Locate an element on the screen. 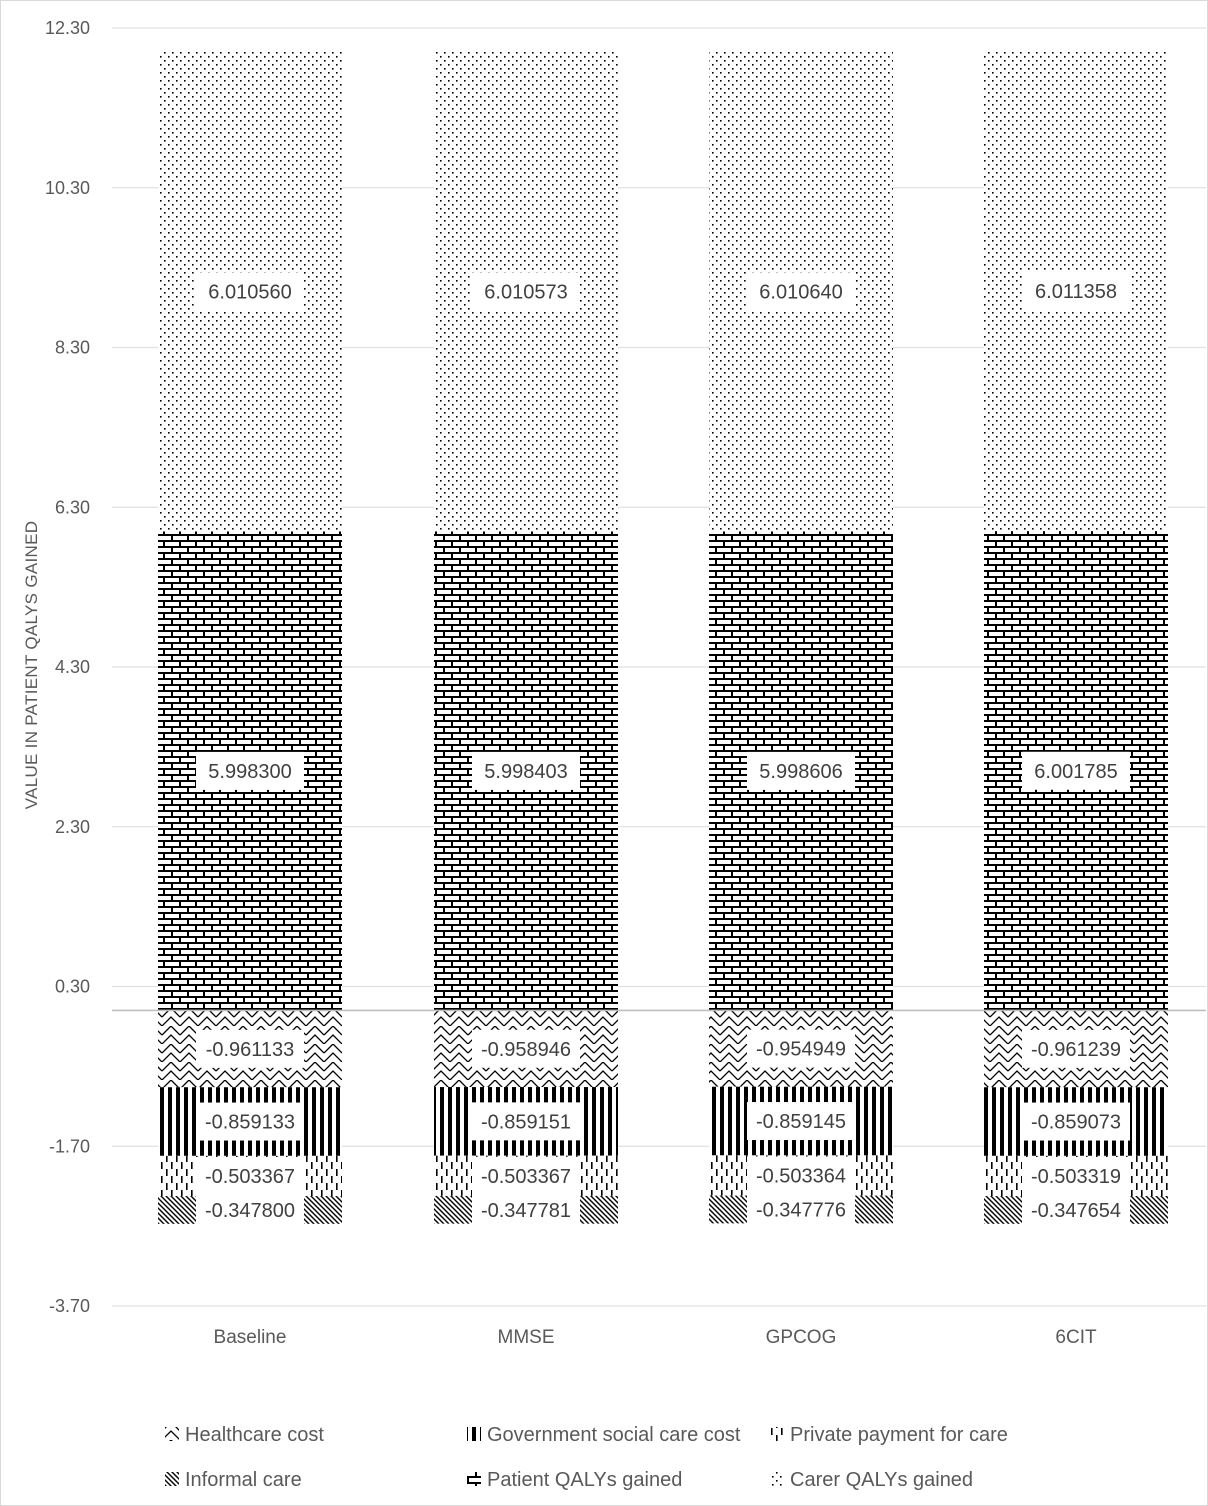 This screenshot has width=1208, height=1506. y-tick-label: 2.30 is located at coordinates (72, 827).